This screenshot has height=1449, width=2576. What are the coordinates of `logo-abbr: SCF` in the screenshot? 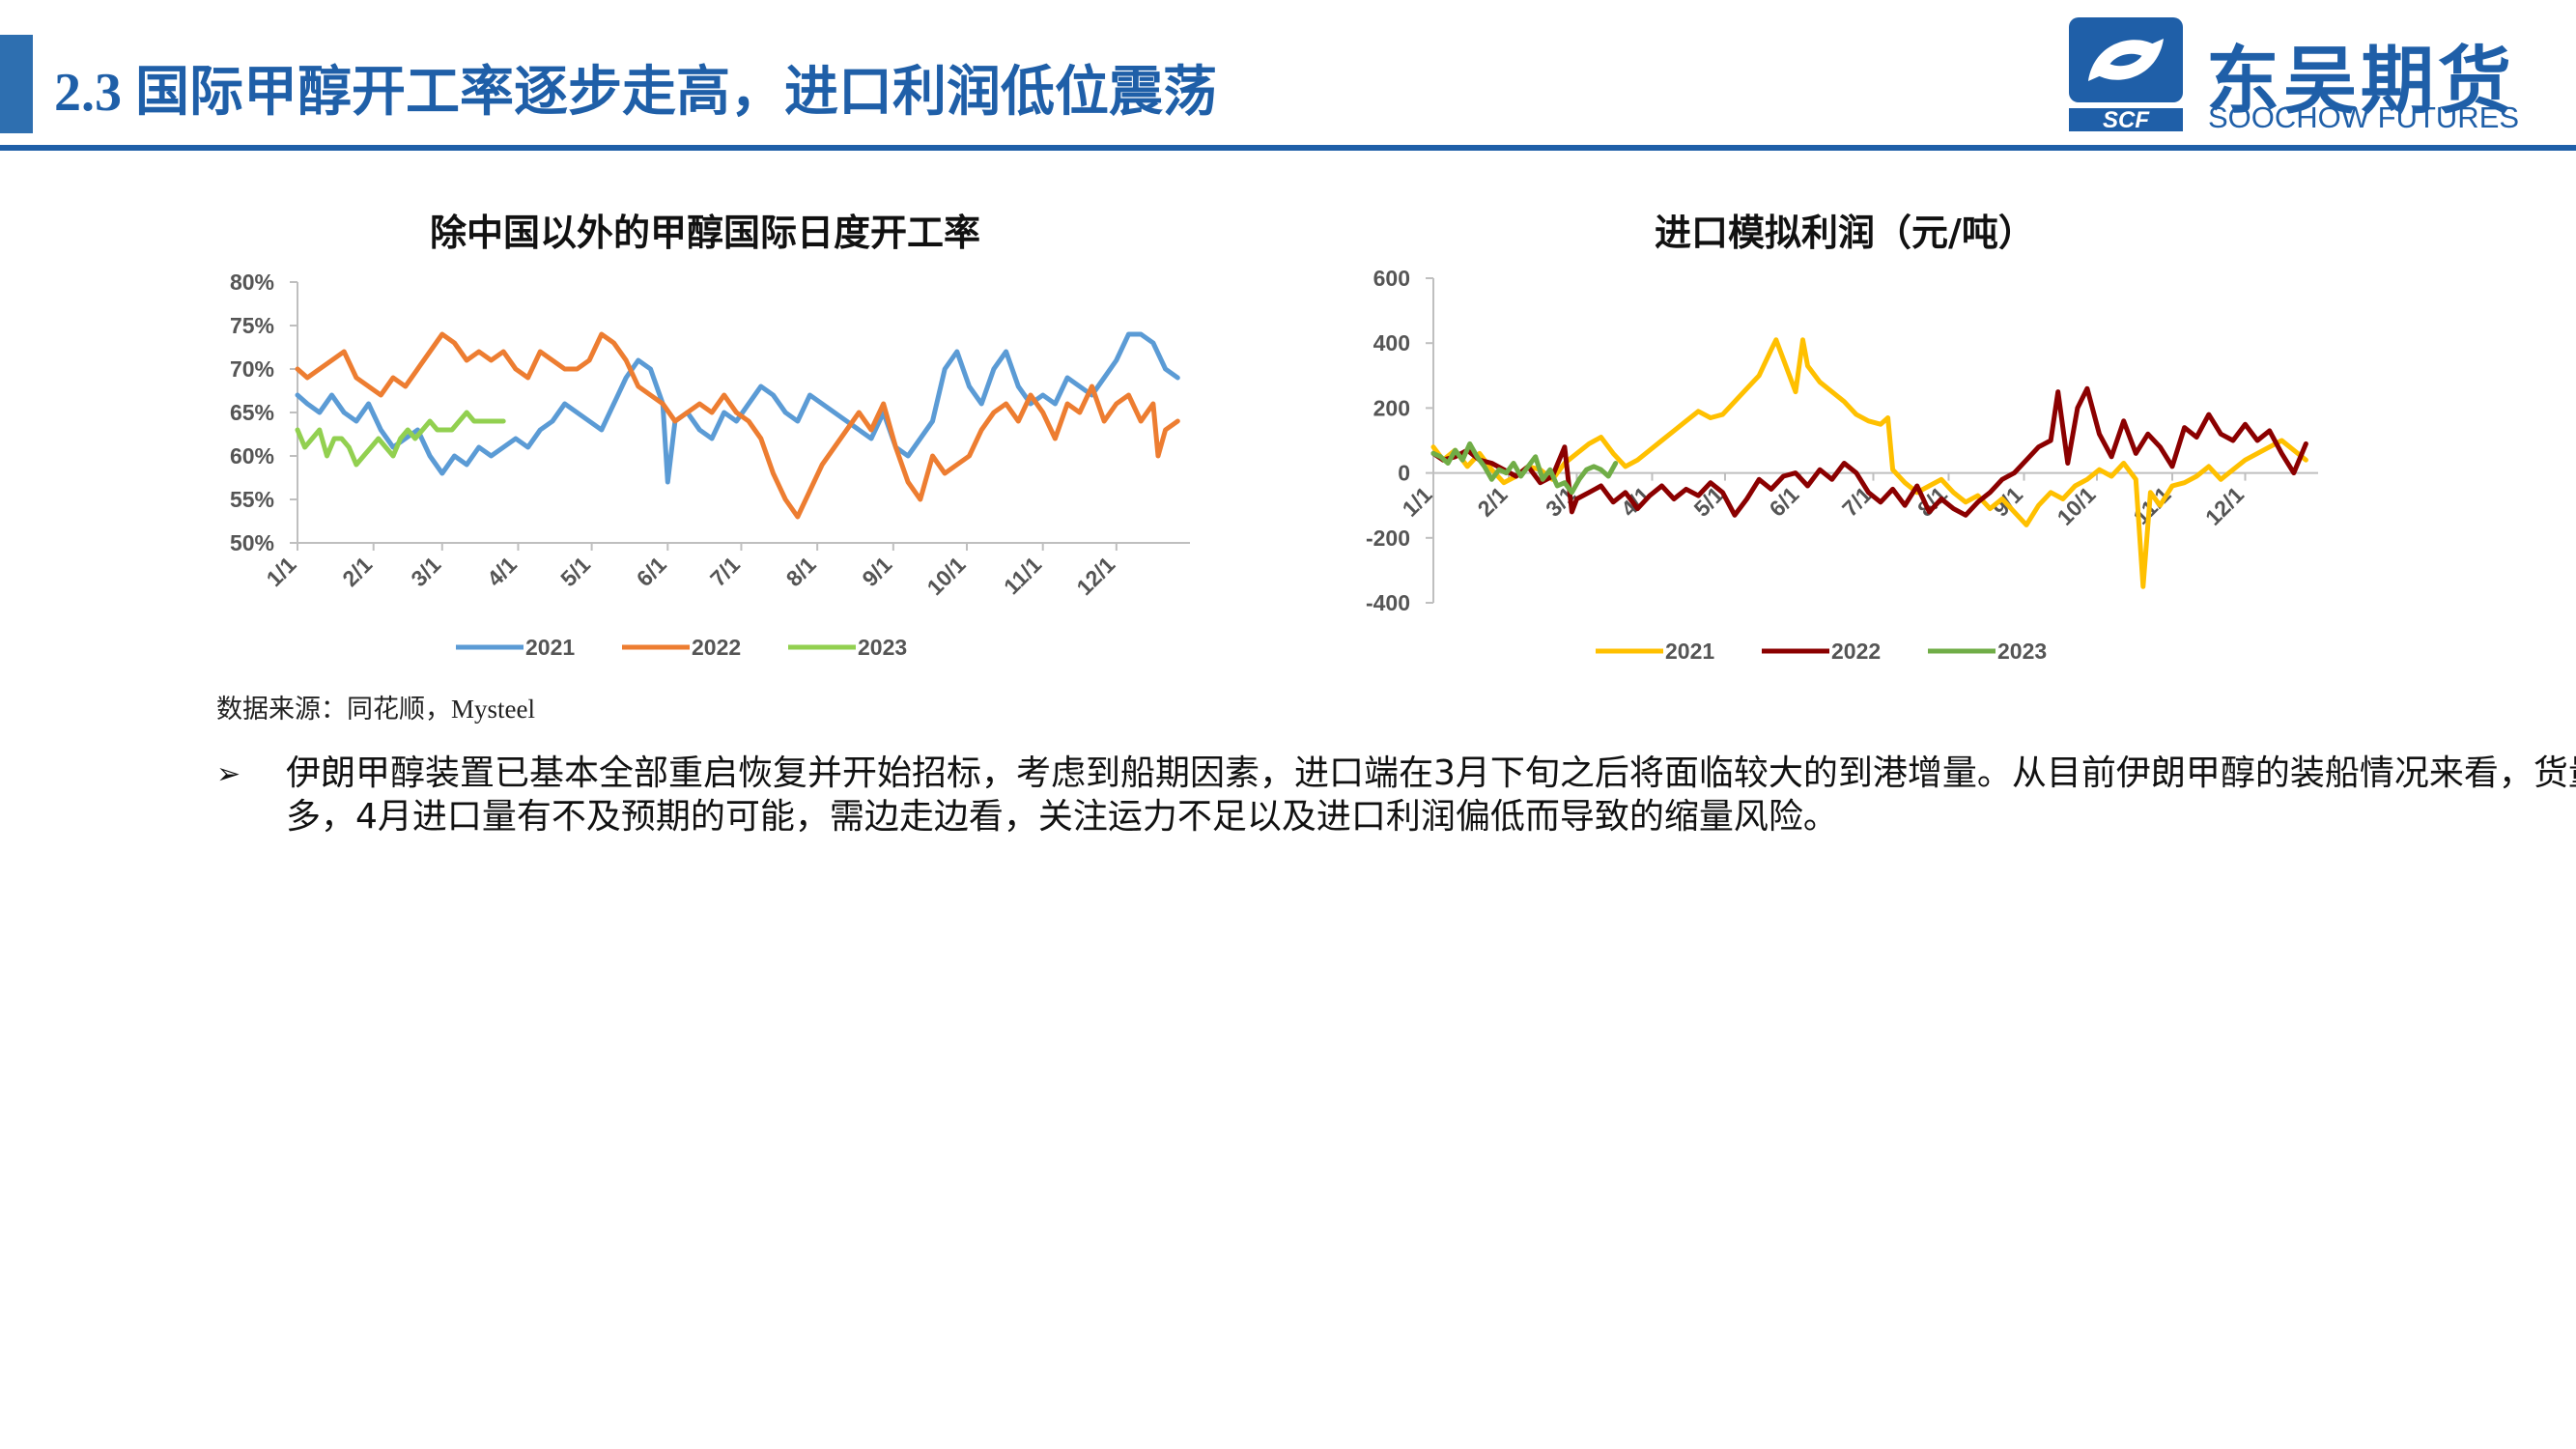 It's located at (2126, 120).